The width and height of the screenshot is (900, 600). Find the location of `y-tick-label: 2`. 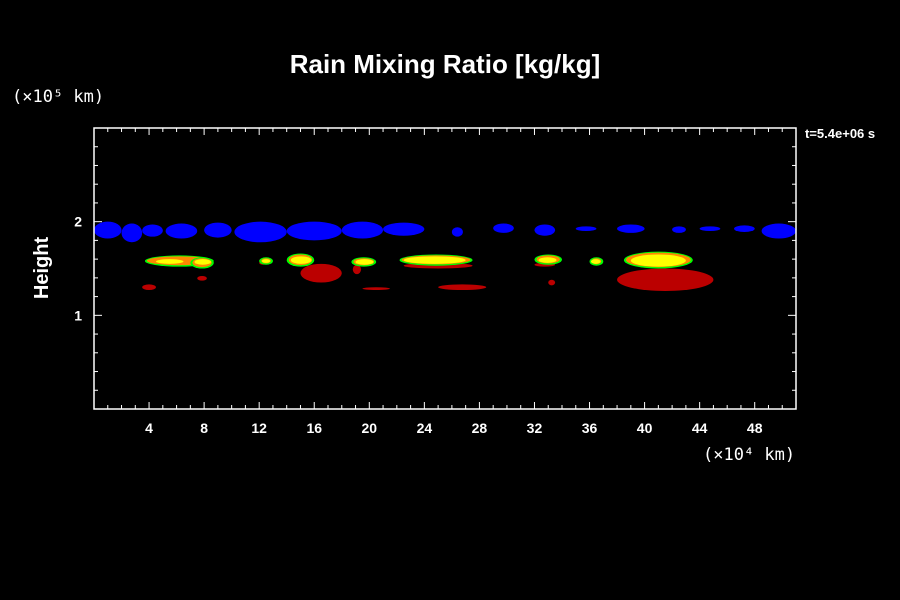

y-tick-label: 2 is located at coordinates (78, 222).